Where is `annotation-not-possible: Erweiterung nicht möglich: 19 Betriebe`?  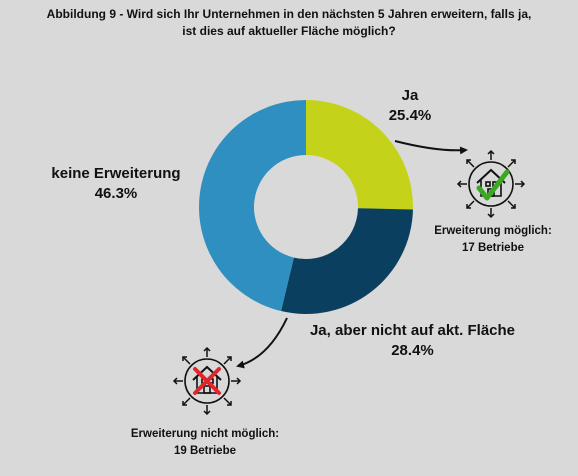
annotation-not-possible: Erweiterung nicht möglich: 19 Betriebe is located at coordinates (205, 443).